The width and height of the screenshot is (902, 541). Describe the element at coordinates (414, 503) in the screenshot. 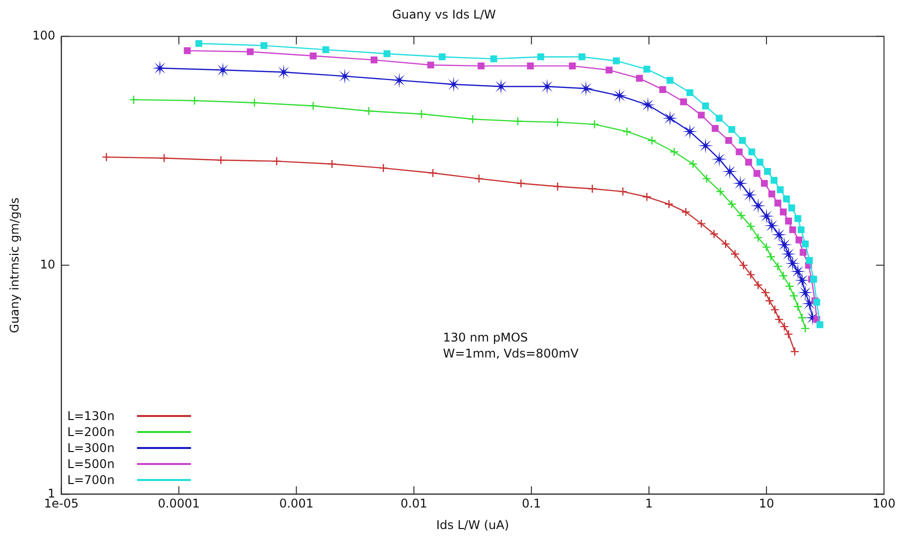

I see `x-tick-label: 0.01` at that location.